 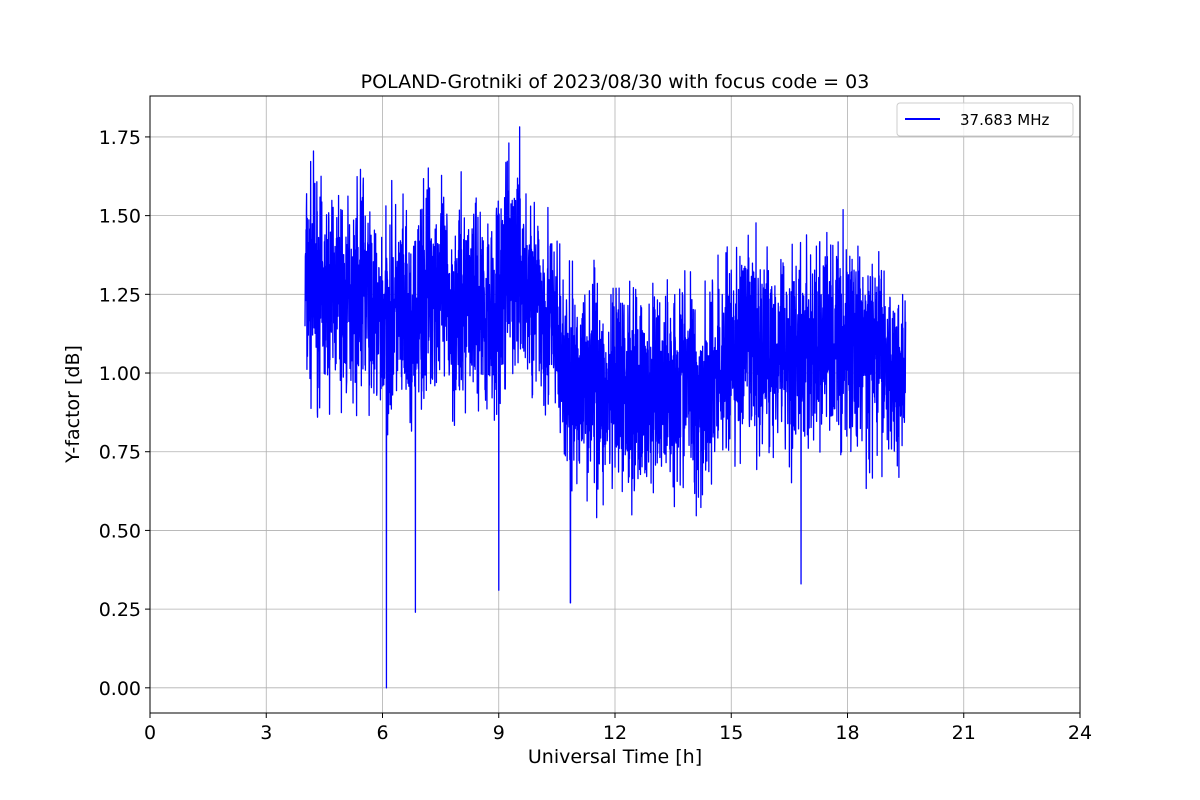 I want to click on y-tick-label: 0.50, so click(x=120, y=531).